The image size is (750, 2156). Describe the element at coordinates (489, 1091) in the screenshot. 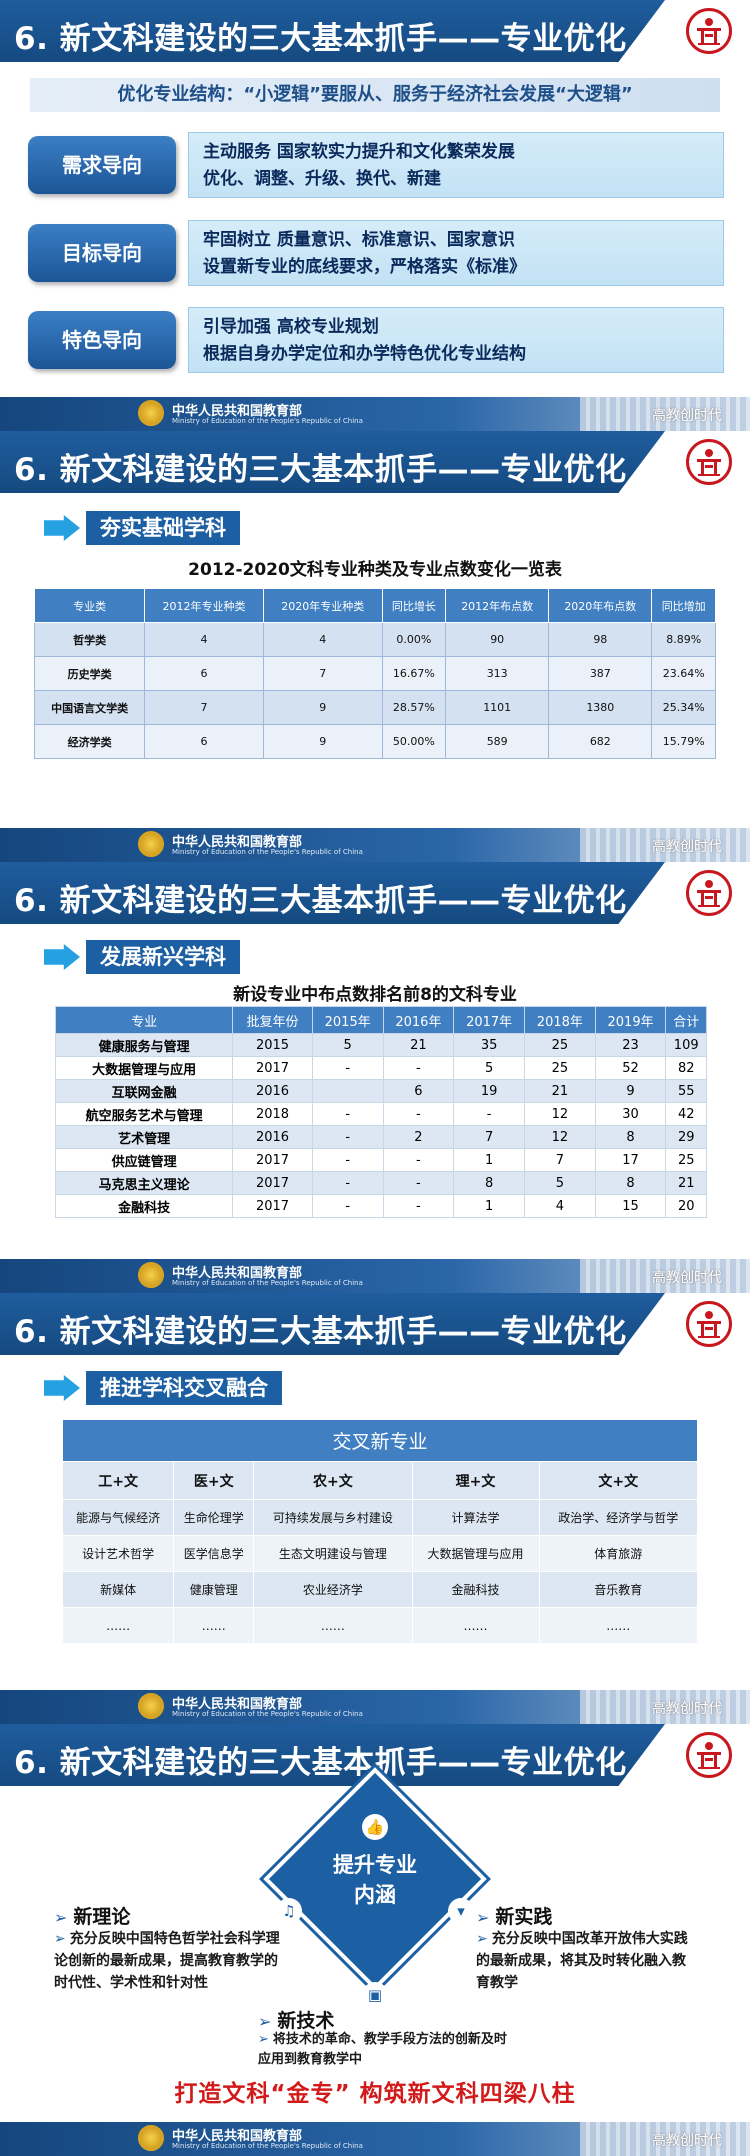

I see `table-cell: 19` at that location.